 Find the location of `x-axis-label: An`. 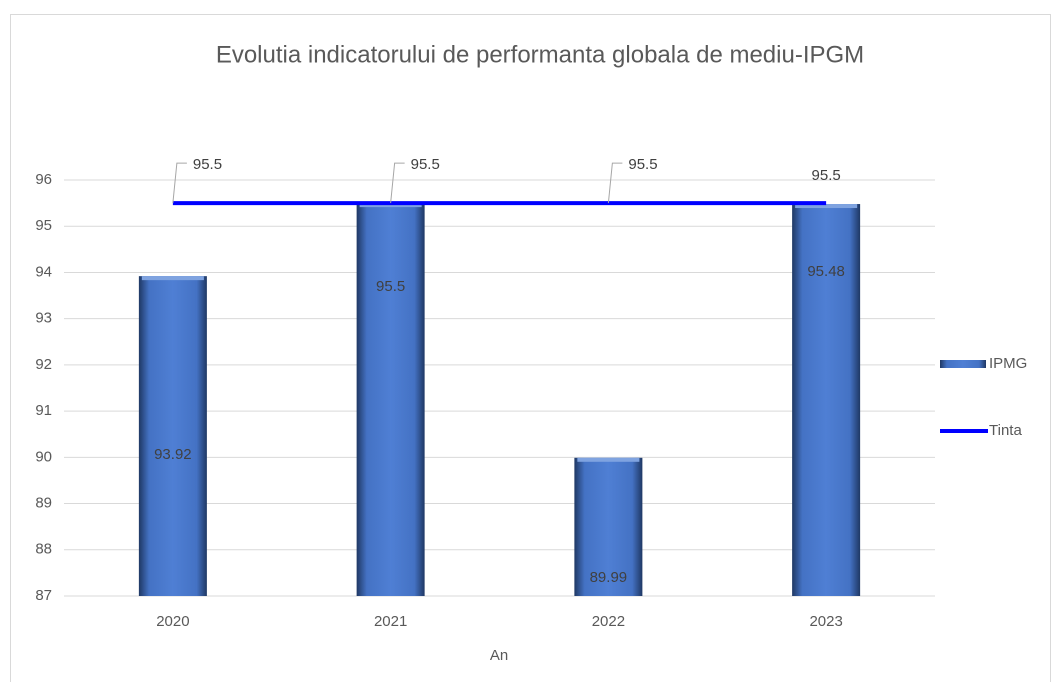

x-axis-label: An is located at coordinates (499, 655).